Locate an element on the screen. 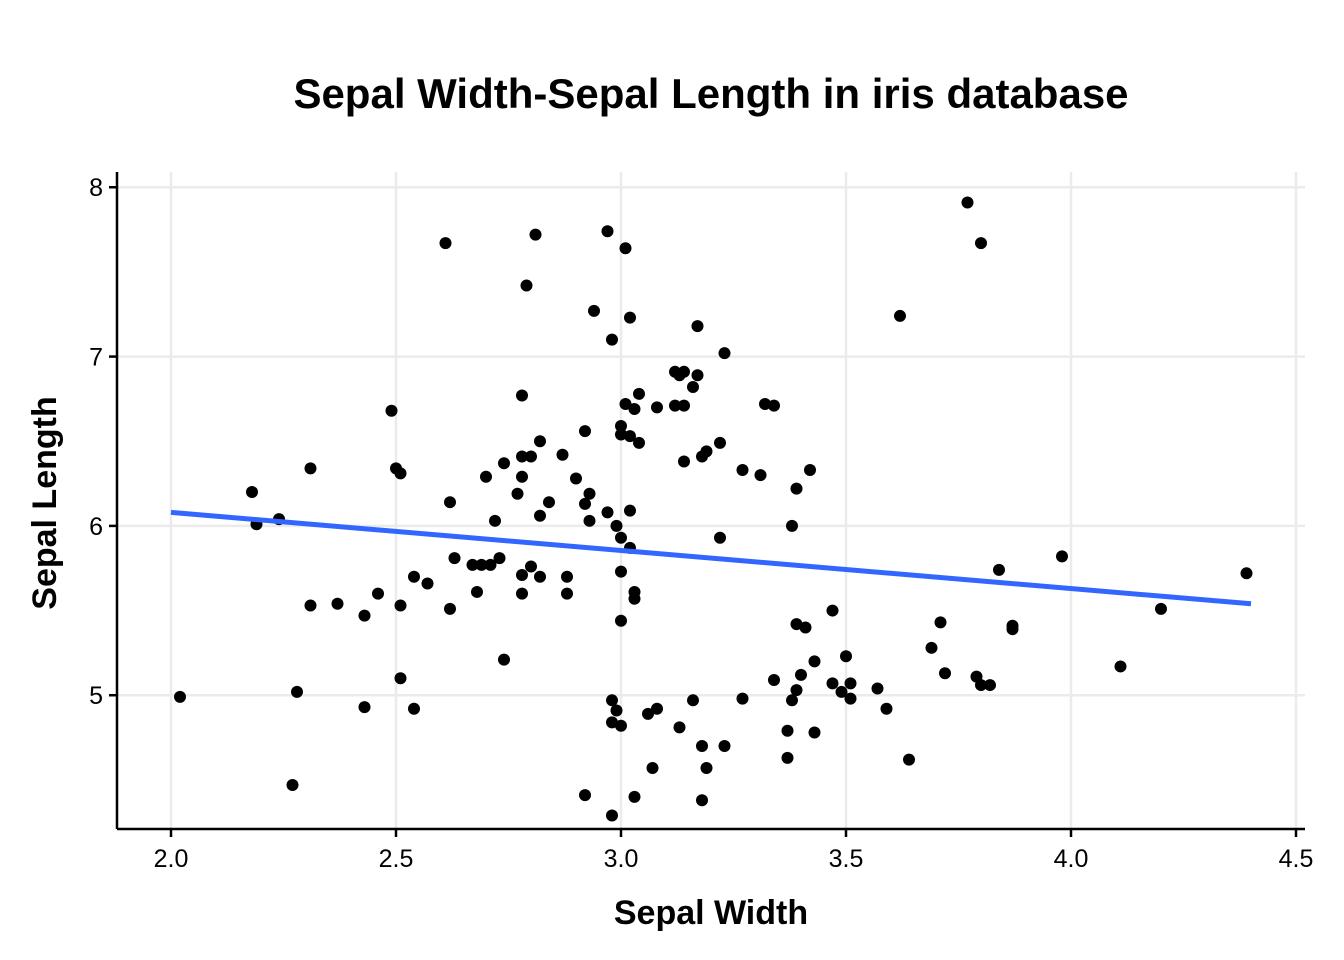  x-tick-label: 3.0 is located at coordinates (621, 859).